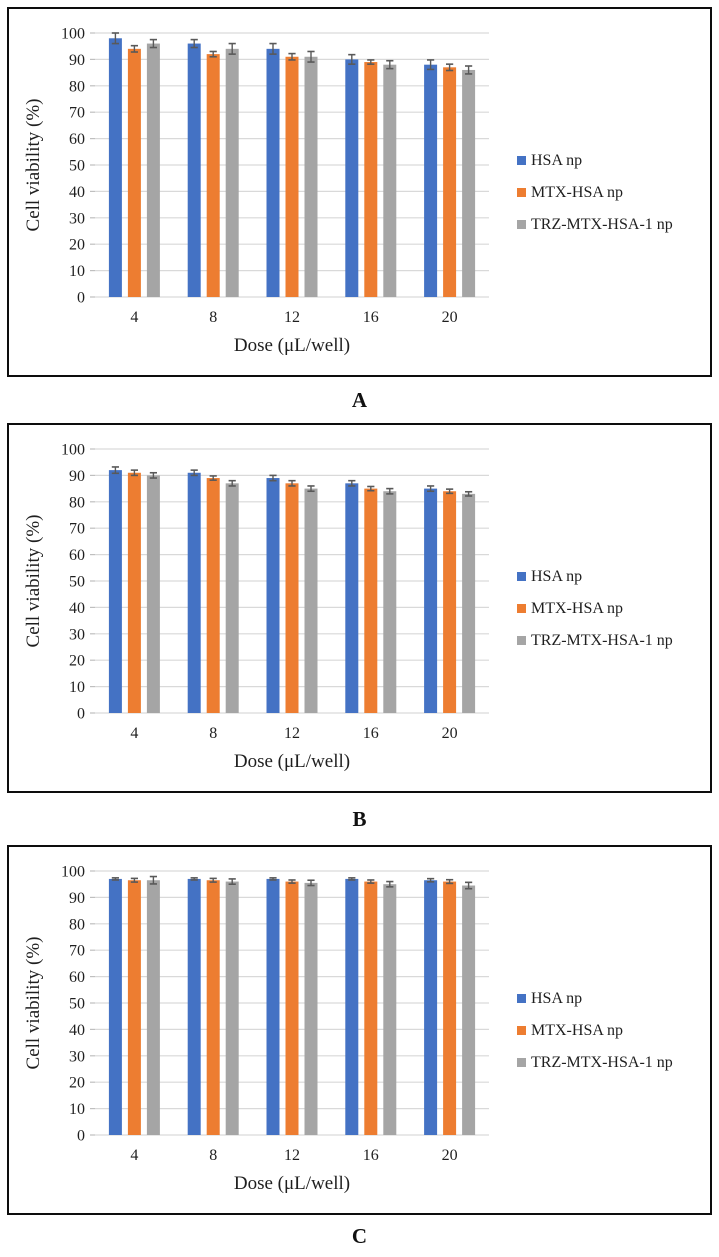 The image size is (719, 1257). Describe the element at coordinates (359, 399) in the screenshot. I see `panel-label-a: A` at that location.